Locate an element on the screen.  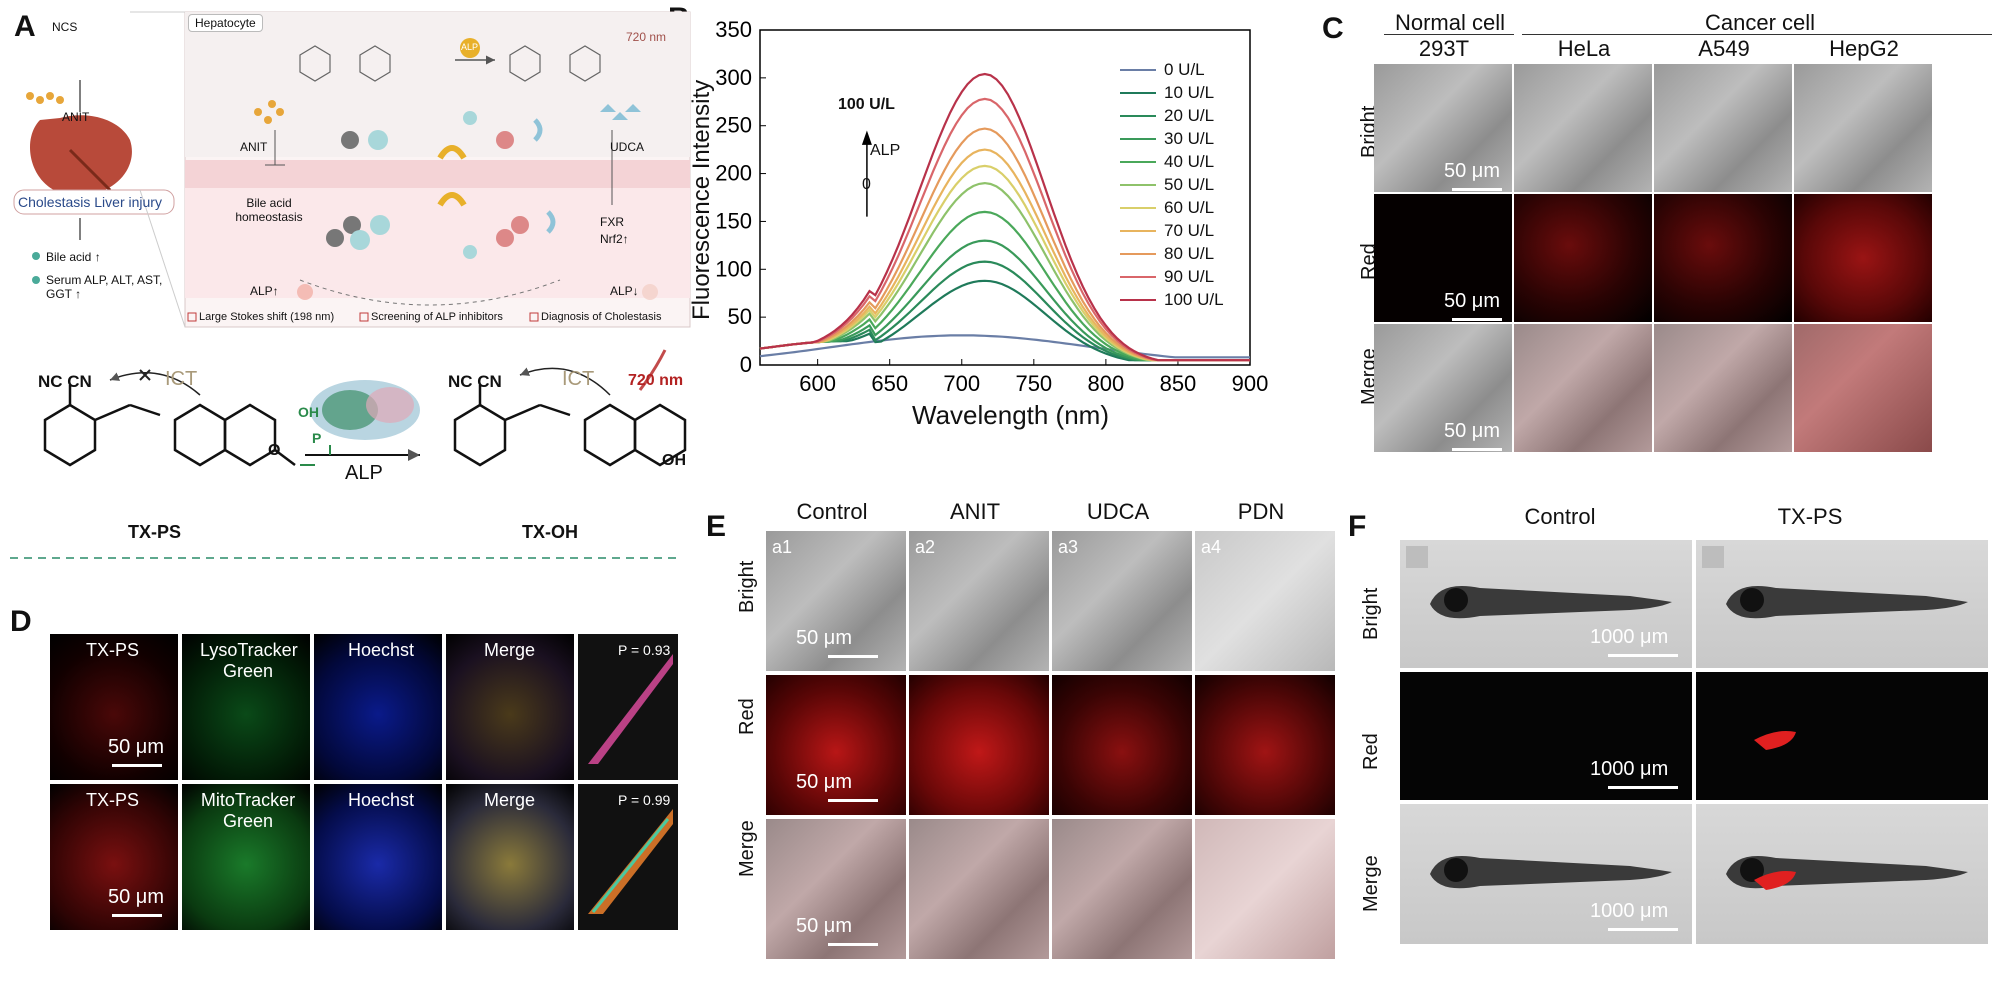
anit-label-left: ANIT is located at coordinates (76, 117).